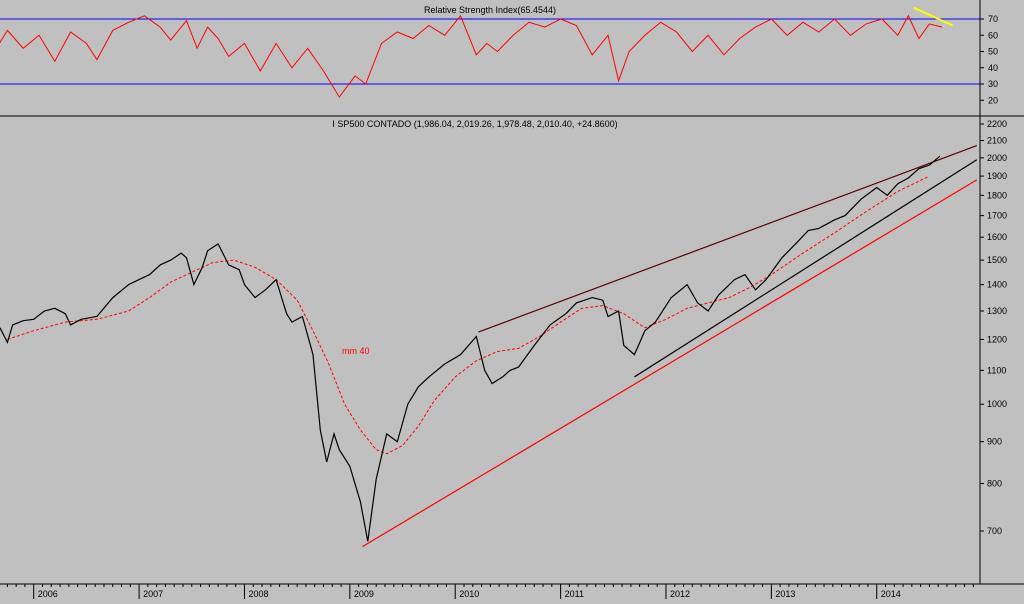 Image resolution: width=1024 pixels, height=604 pixels. I want to click on rsi-tick-label: 50, so click(993, 52).